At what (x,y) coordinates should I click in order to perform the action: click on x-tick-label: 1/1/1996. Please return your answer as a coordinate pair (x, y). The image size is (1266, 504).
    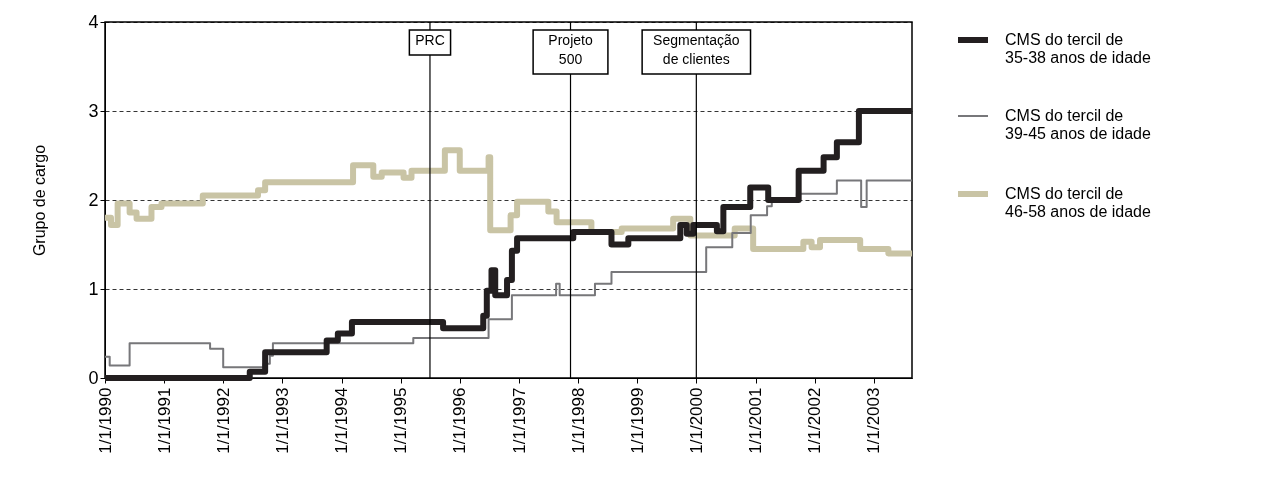
    Looking at the image, I should click on (460, 420).